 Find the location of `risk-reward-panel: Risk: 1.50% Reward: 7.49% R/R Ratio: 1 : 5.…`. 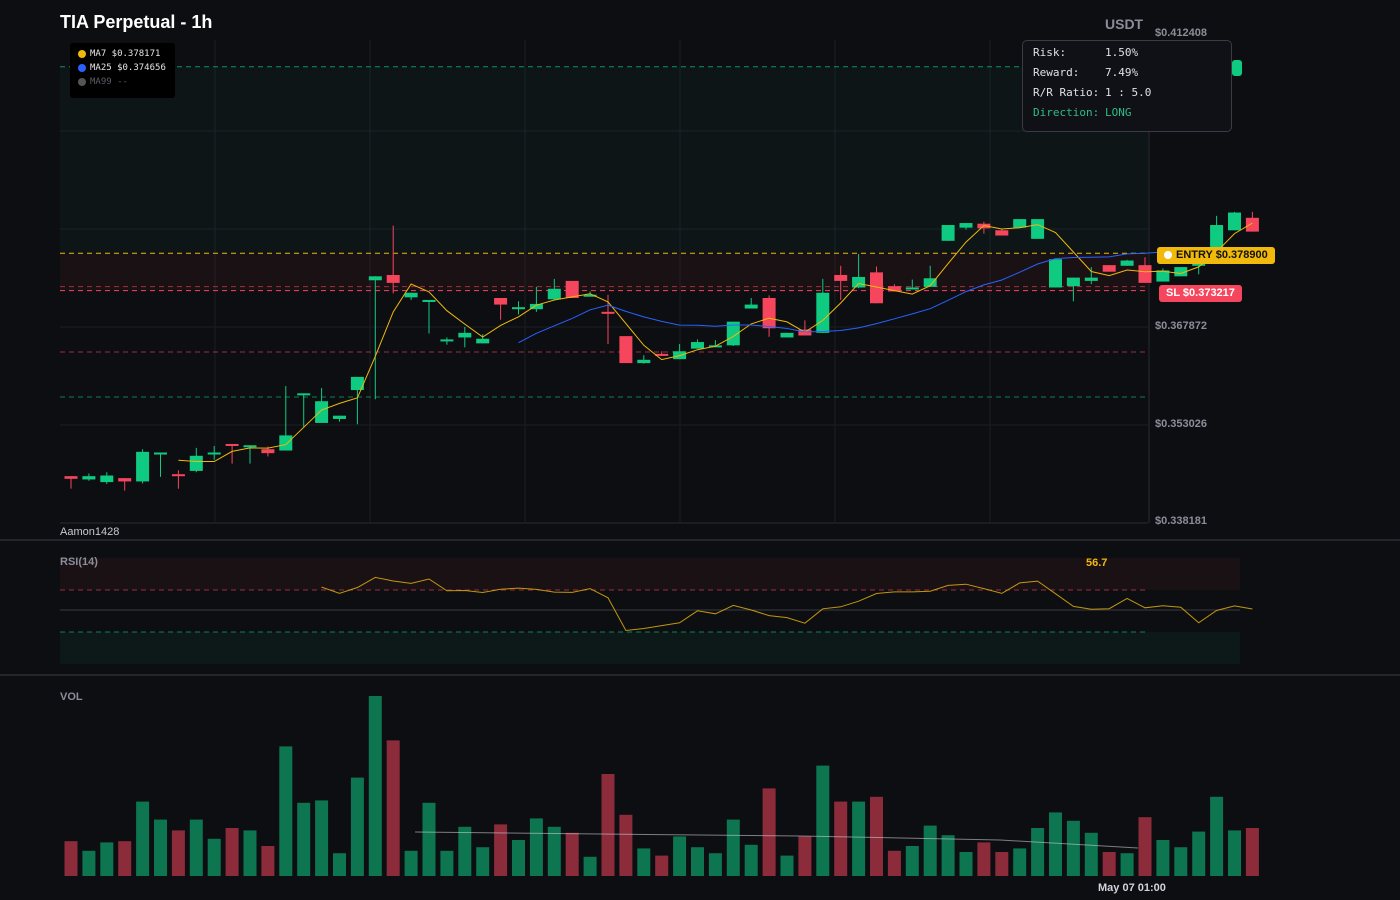

risk-reward-panel: Risk: 1.50% Reward: 7.49% R/R Ratio: 1 : 5.… is located at coordinates (1127, 86).